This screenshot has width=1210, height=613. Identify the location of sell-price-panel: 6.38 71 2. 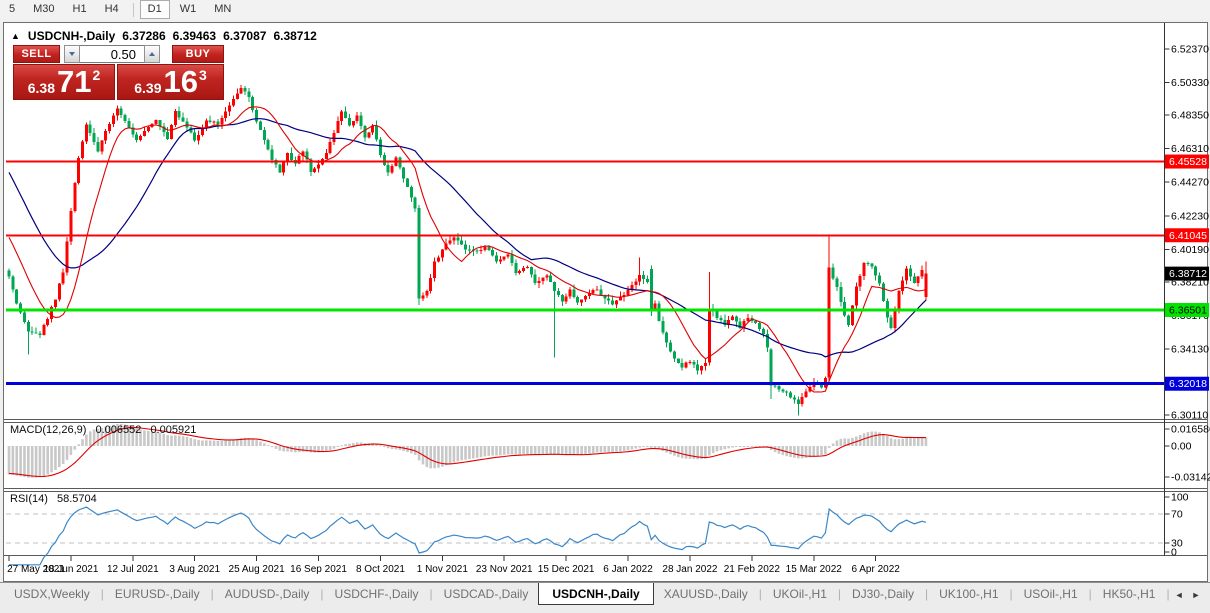
(64, 82).